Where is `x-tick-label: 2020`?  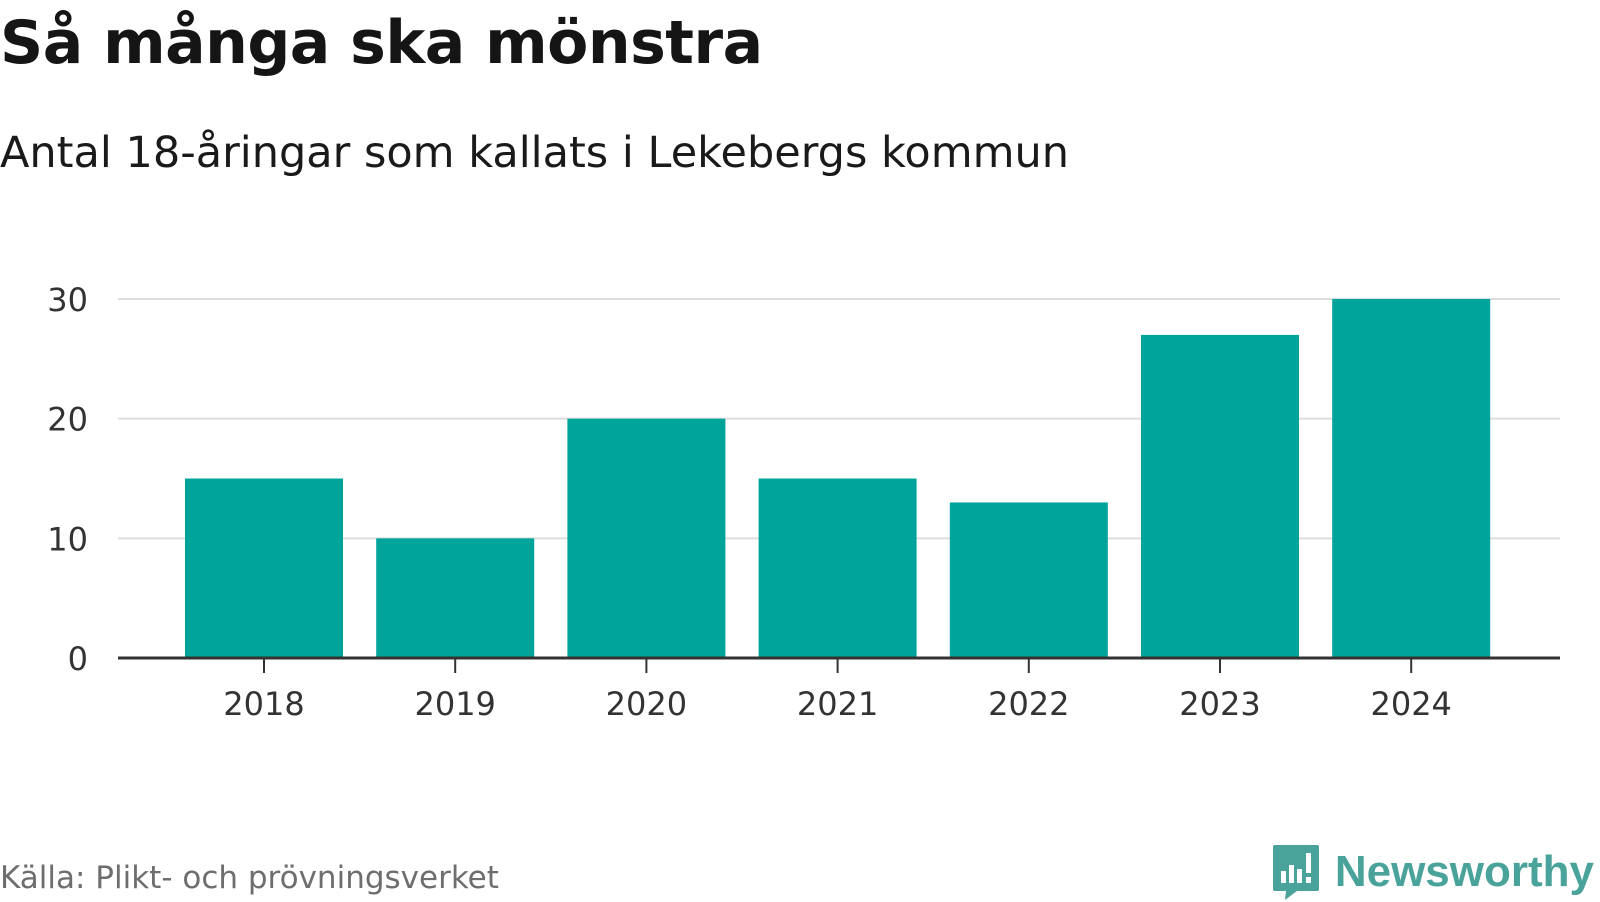
x-tick-label: 2020 is located at coordinates (646, 704).